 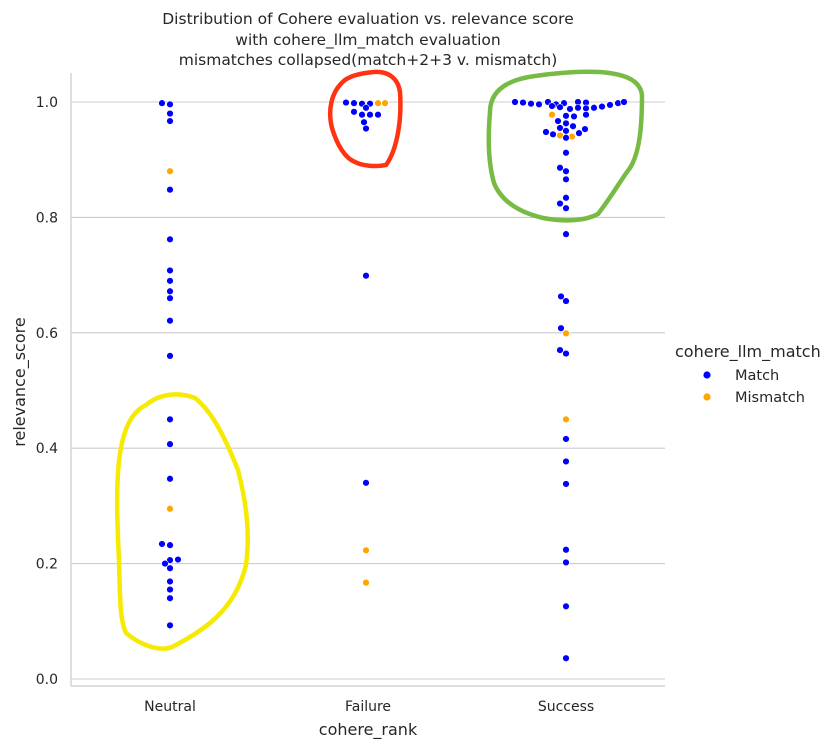 I want to click on legend-label-match: Match, so click(x=757, y=376).